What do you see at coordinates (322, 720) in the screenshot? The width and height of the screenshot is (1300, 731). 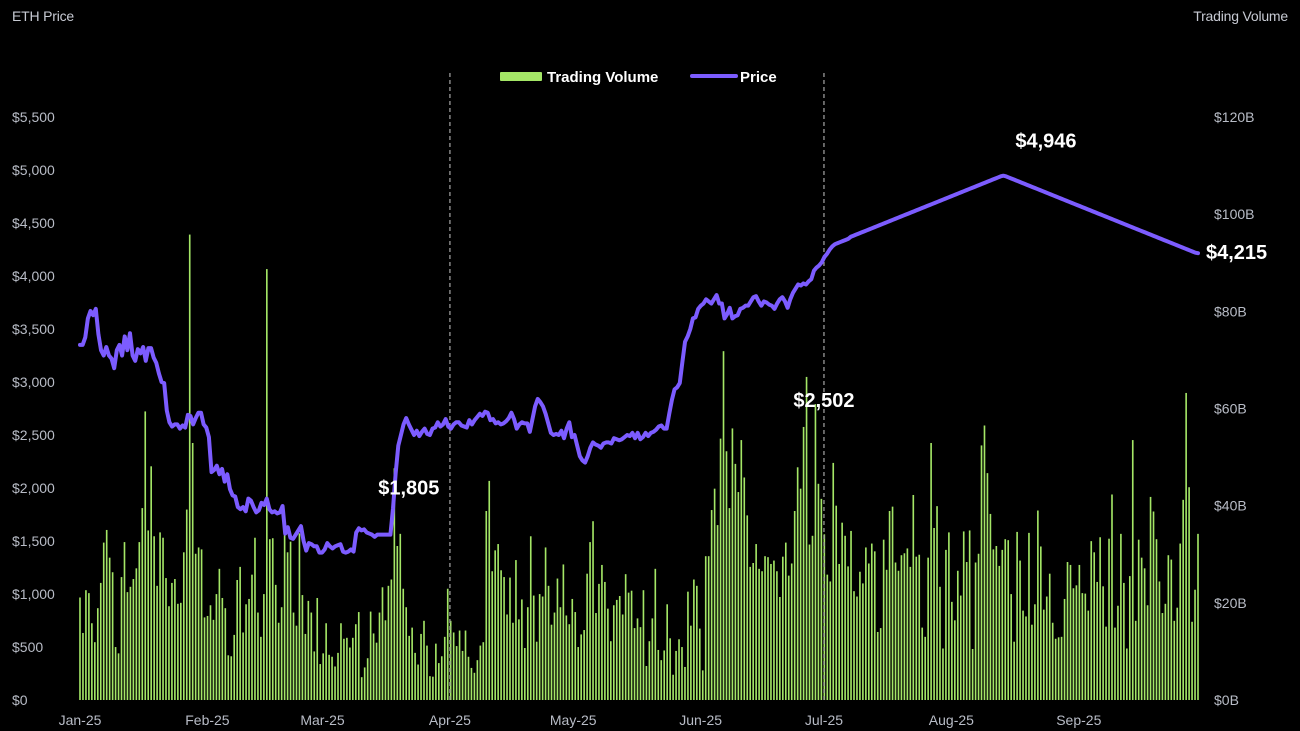 I see `x-tick-label: Mar-25` at bounding box center [322, 720].